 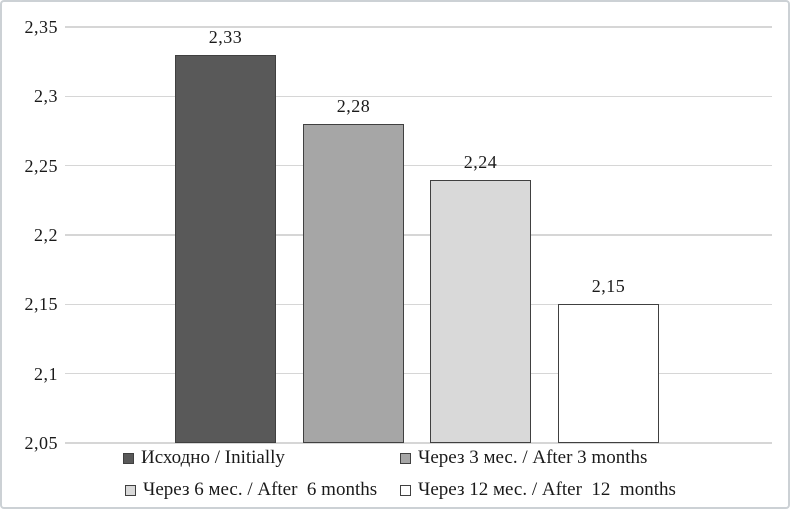 What do you see at coordinates (533, 457) in the screenshot?
I see `legend-item-label: Через 3 мес. / After 3 months` at bounding box center [533, 457].